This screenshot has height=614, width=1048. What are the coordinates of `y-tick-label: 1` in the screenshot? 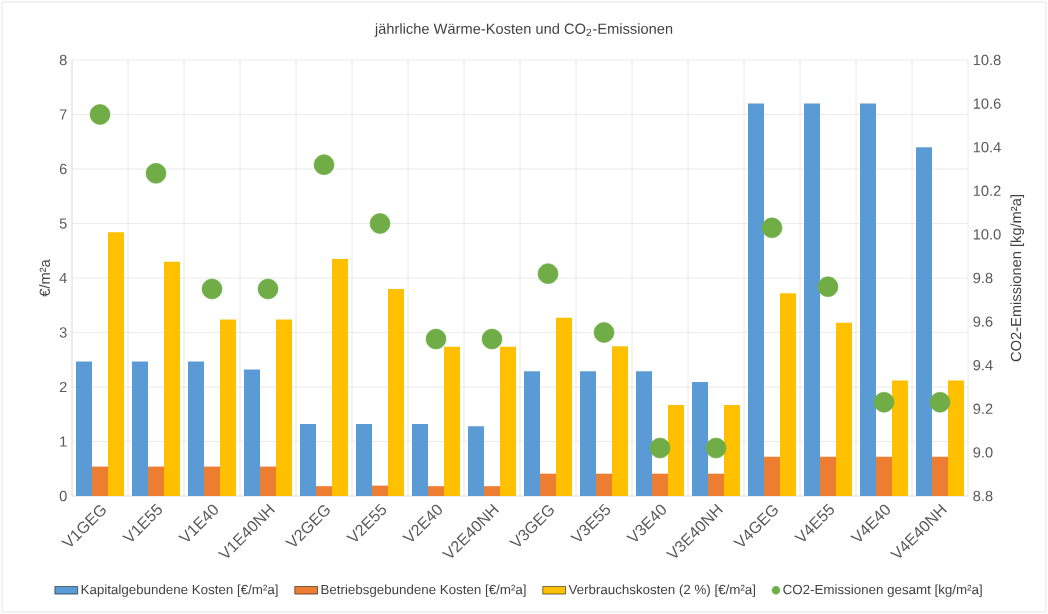 It's located at (63, 441).